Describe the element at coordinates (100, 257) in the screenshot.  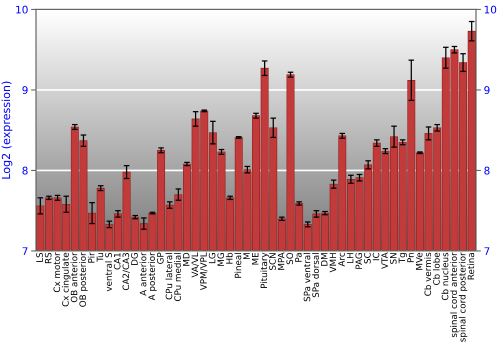
I see `x-tick-label: Tu` at that location.